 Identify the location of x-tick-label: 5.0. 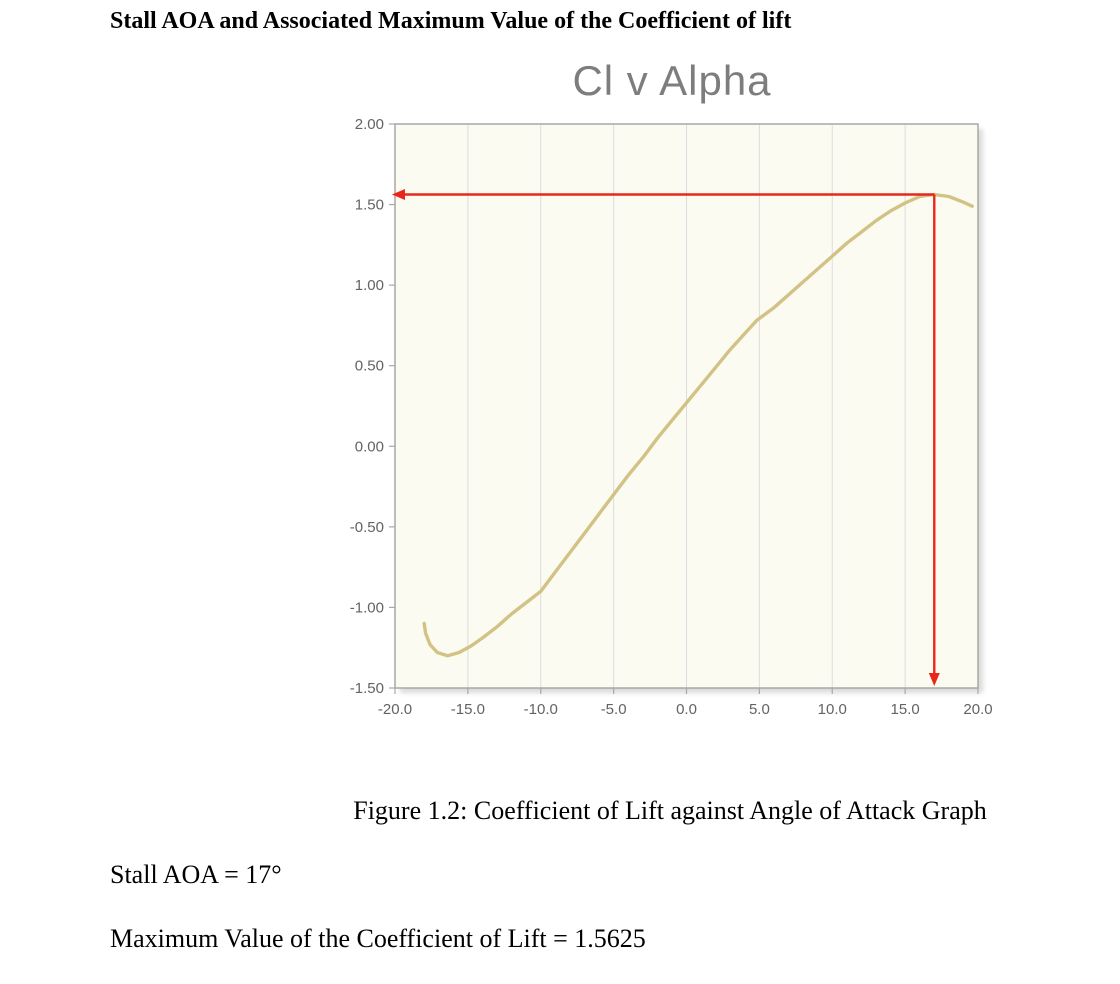
(759, 709).